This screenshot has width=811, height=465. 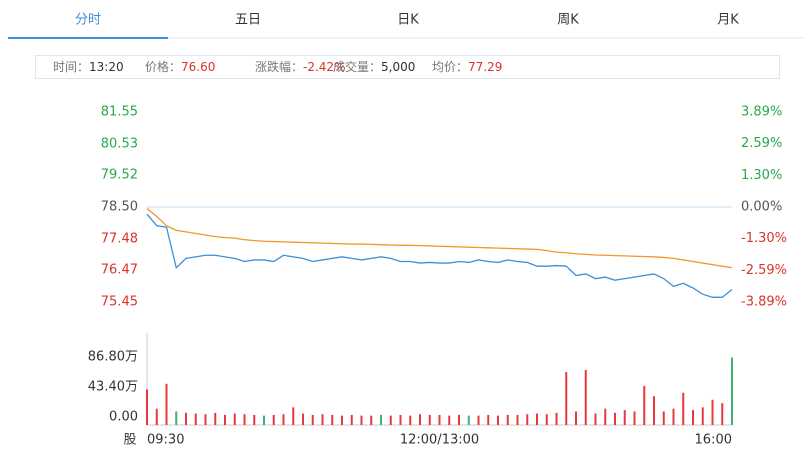 I want to click on tab: 周K, so click(x=568, y=20).